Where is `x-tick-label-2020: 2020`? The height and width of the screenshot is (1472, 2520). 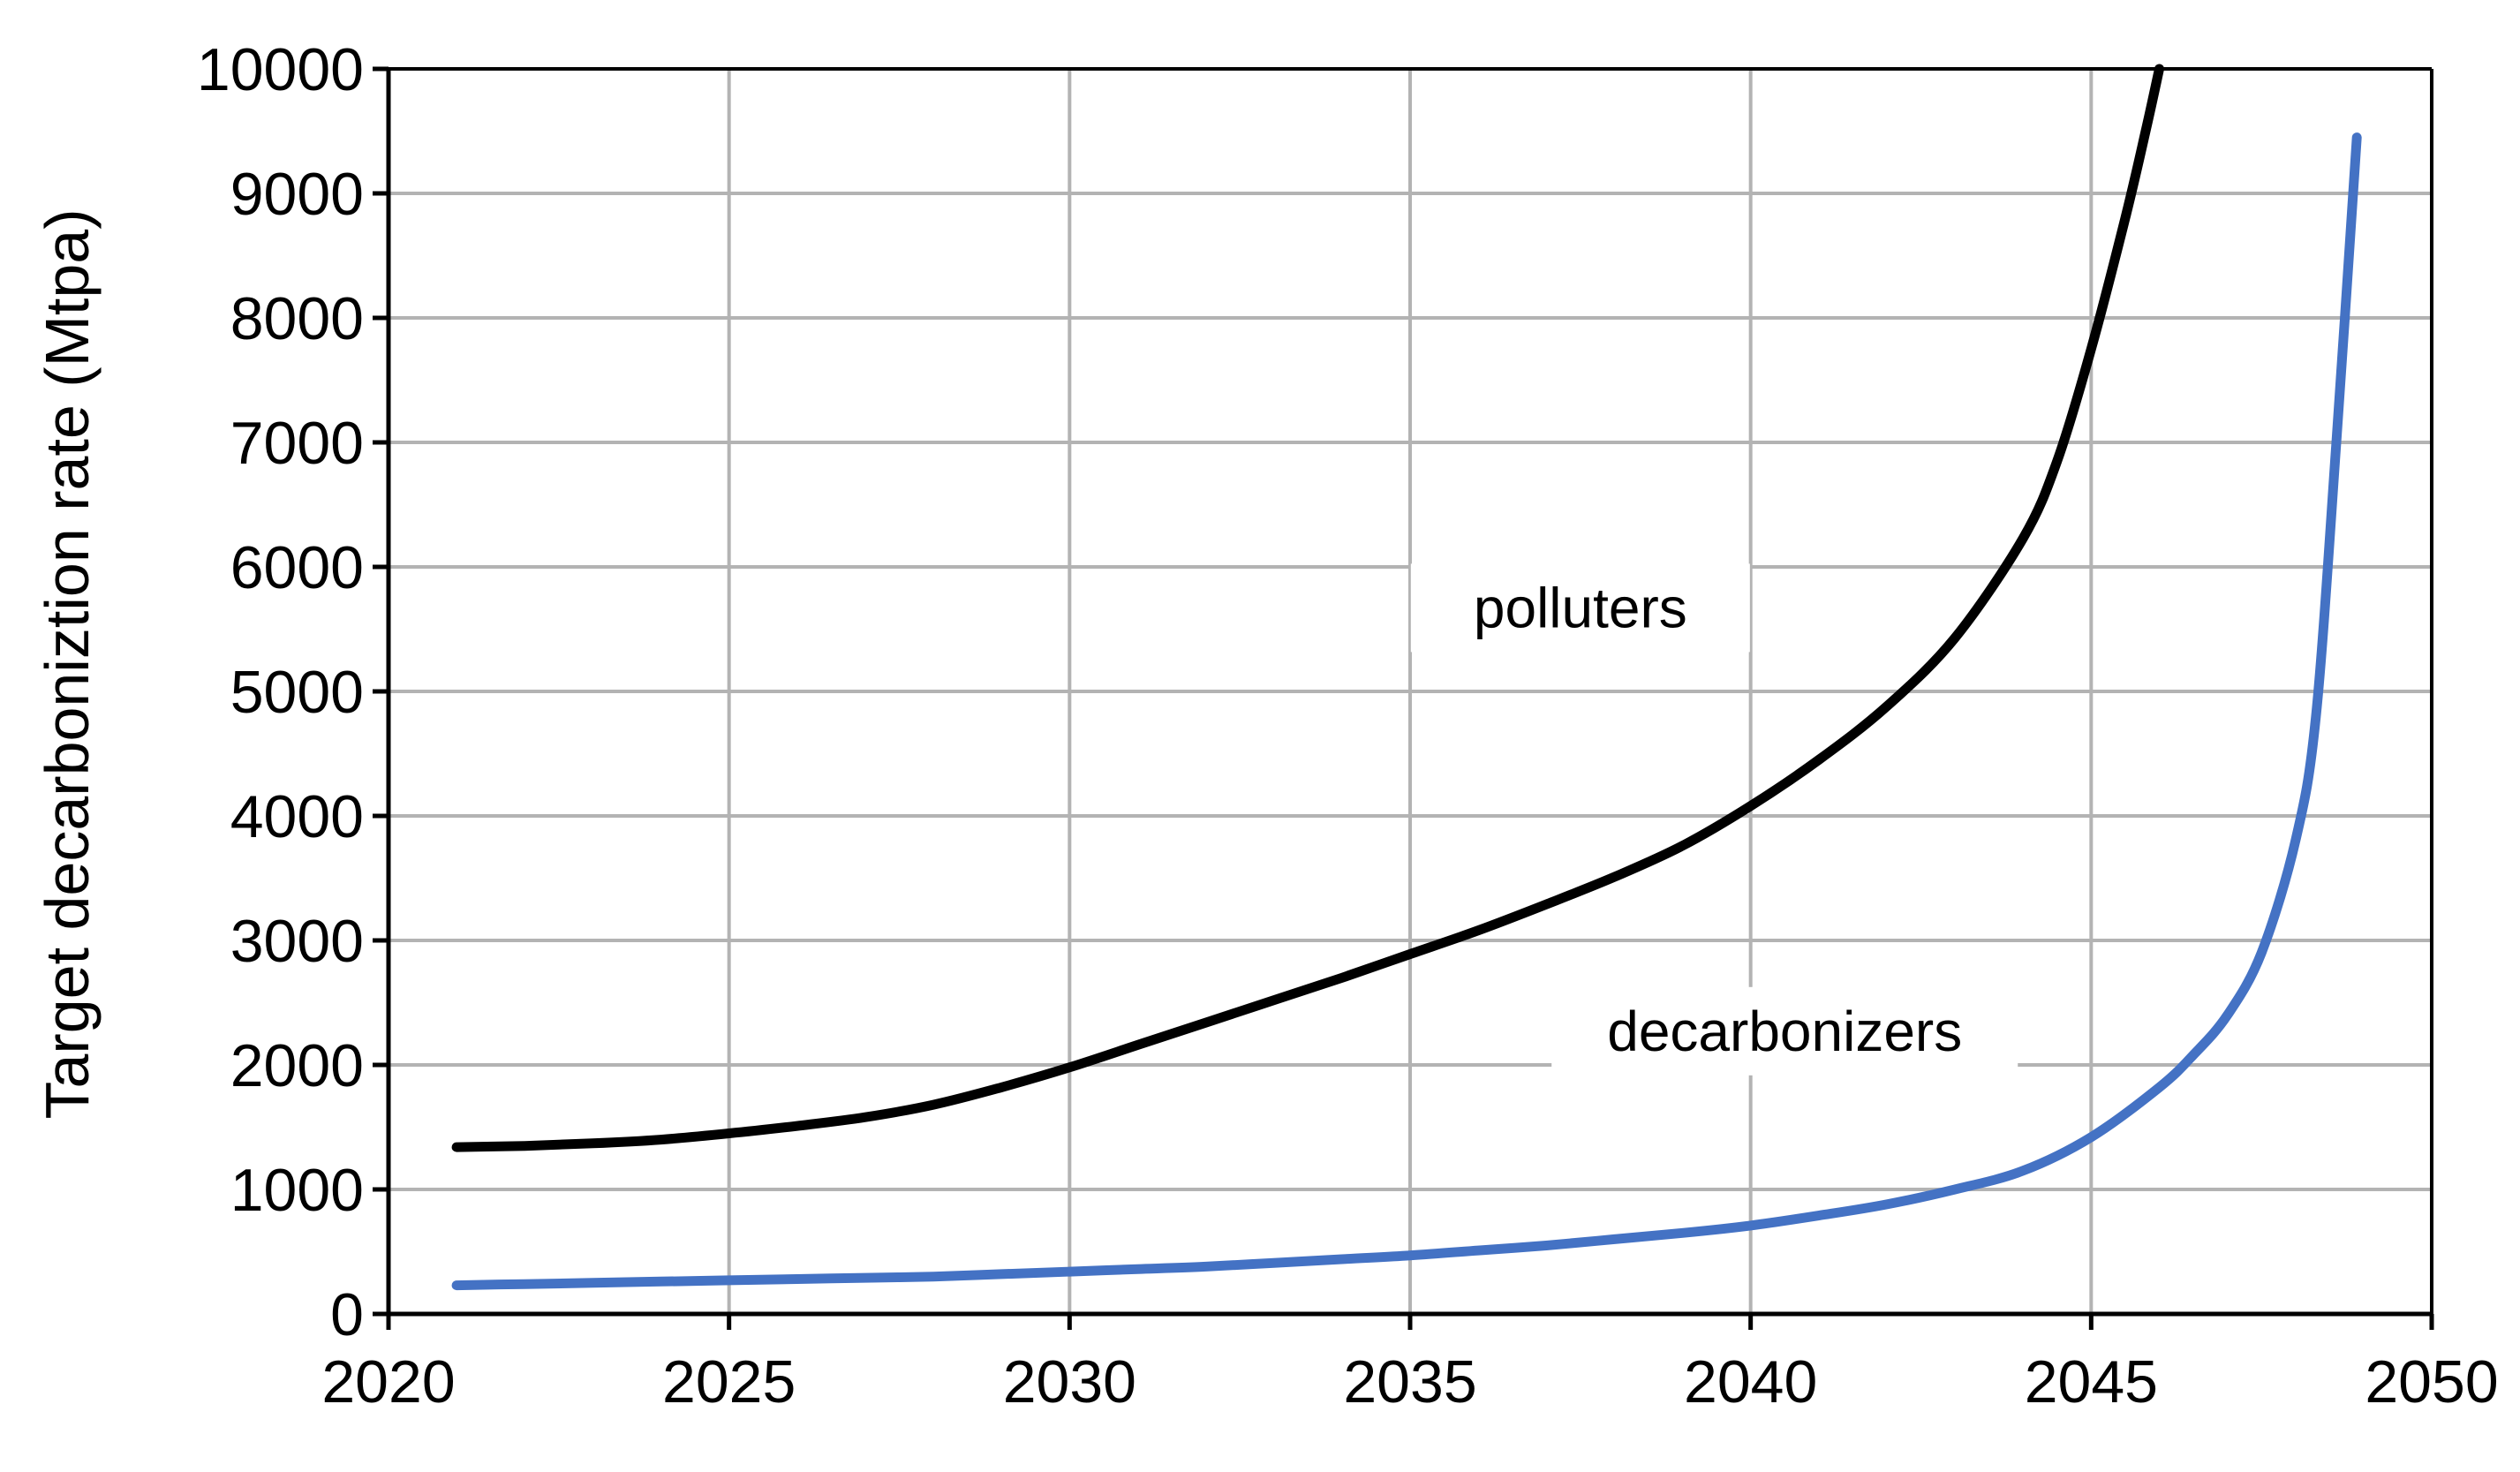
x-tick-label-2020: 2020 is located at coordinates (388, 1381).